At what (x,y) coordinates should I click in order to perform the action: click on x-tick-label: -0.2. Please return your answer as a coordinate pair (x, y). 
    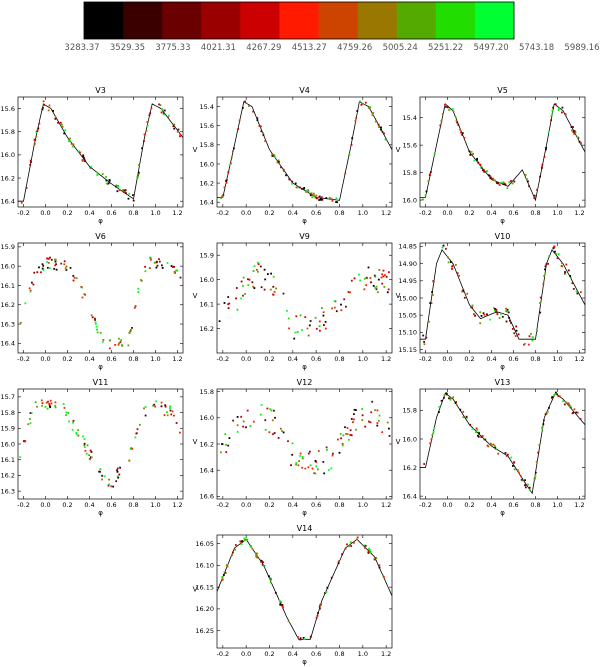
    Looking at the image, I should click on (222, 213).